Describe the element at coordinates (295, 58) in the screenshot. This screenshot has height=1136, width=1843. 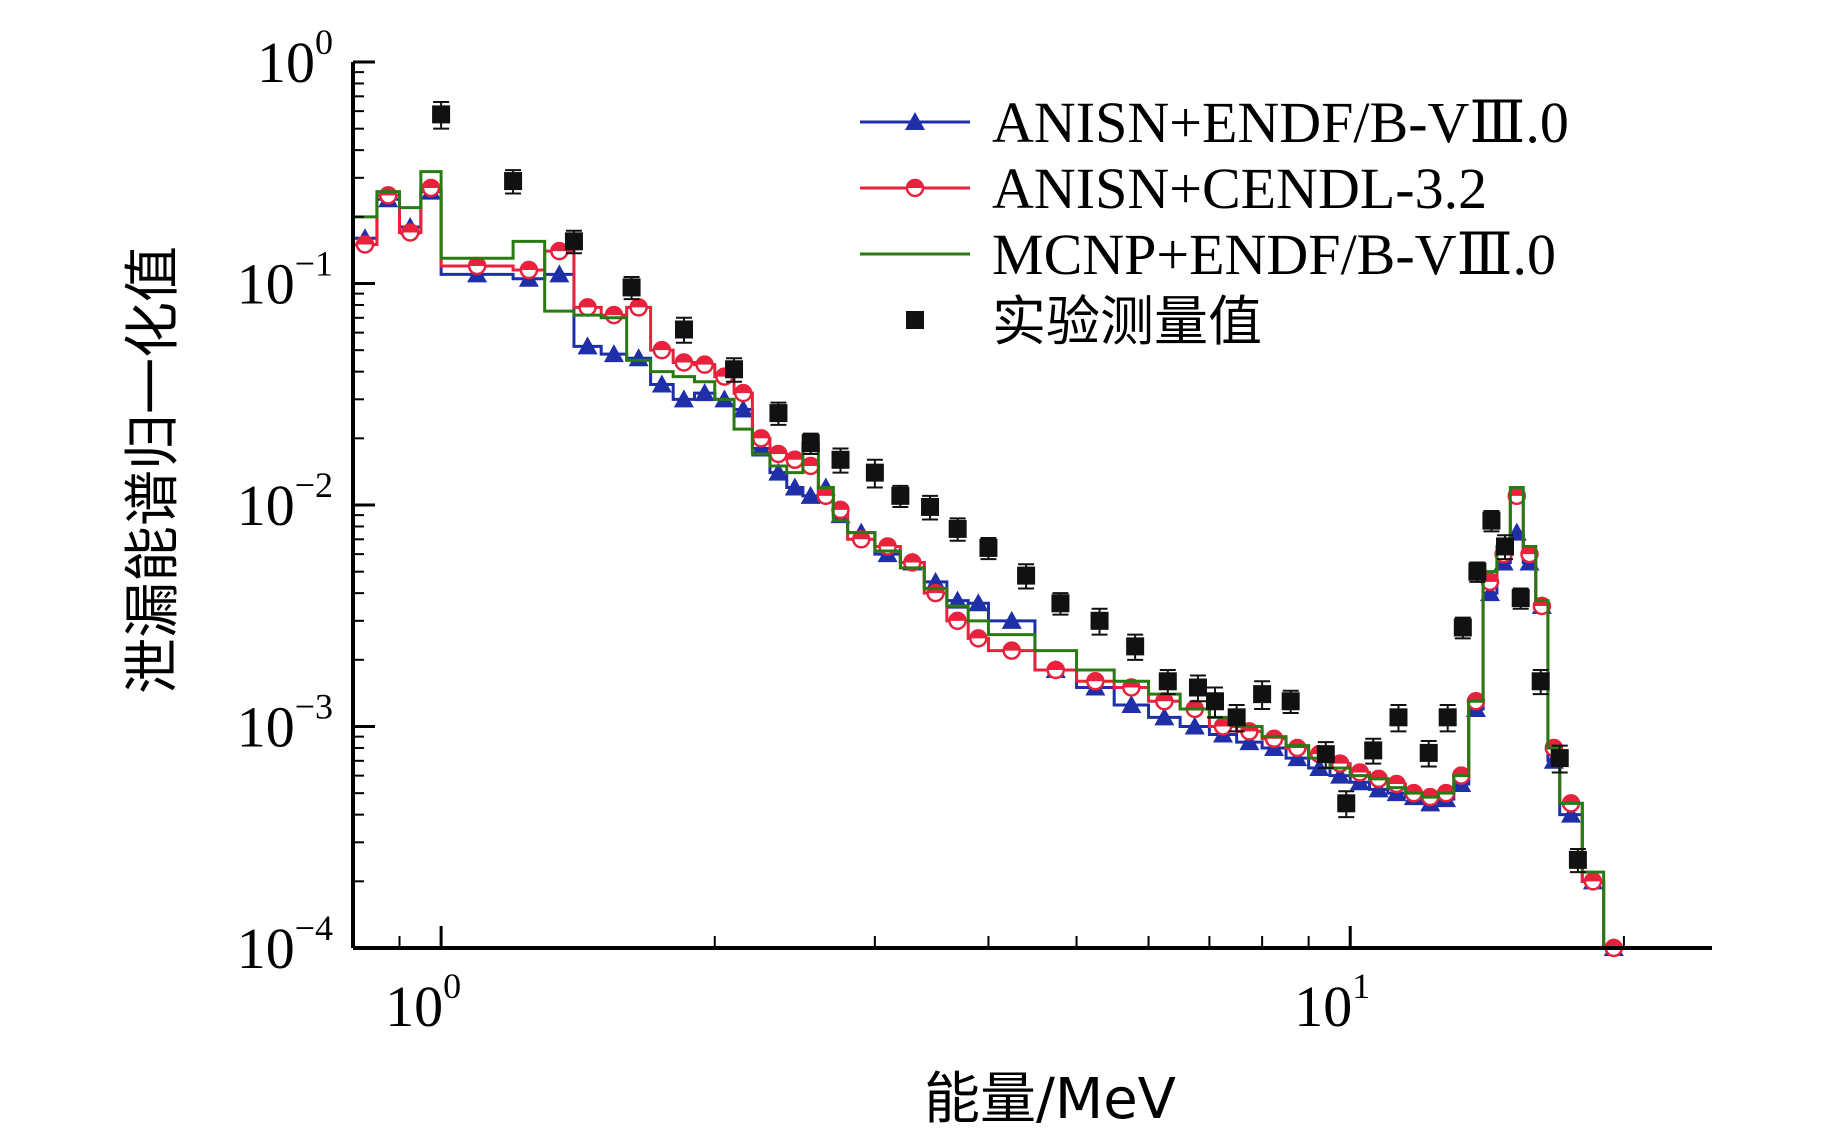
I see `y-tick-label: 10⁰` at that location.